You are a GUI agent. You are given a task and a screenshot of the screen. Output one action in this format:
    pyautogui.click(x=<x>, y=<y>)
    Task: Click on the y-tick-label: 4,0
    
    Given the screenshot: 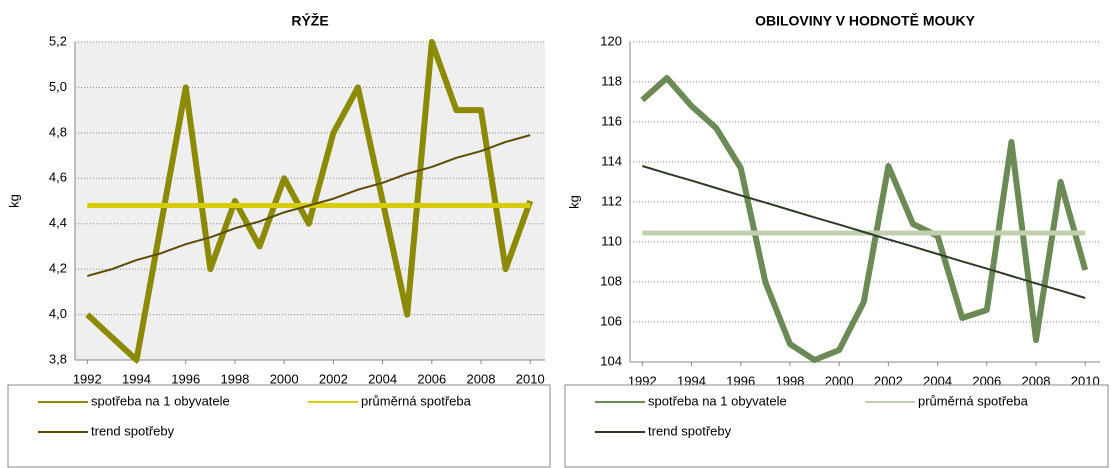 What is the action you would take?
    pyautogui.click(x=58, y=313)
    